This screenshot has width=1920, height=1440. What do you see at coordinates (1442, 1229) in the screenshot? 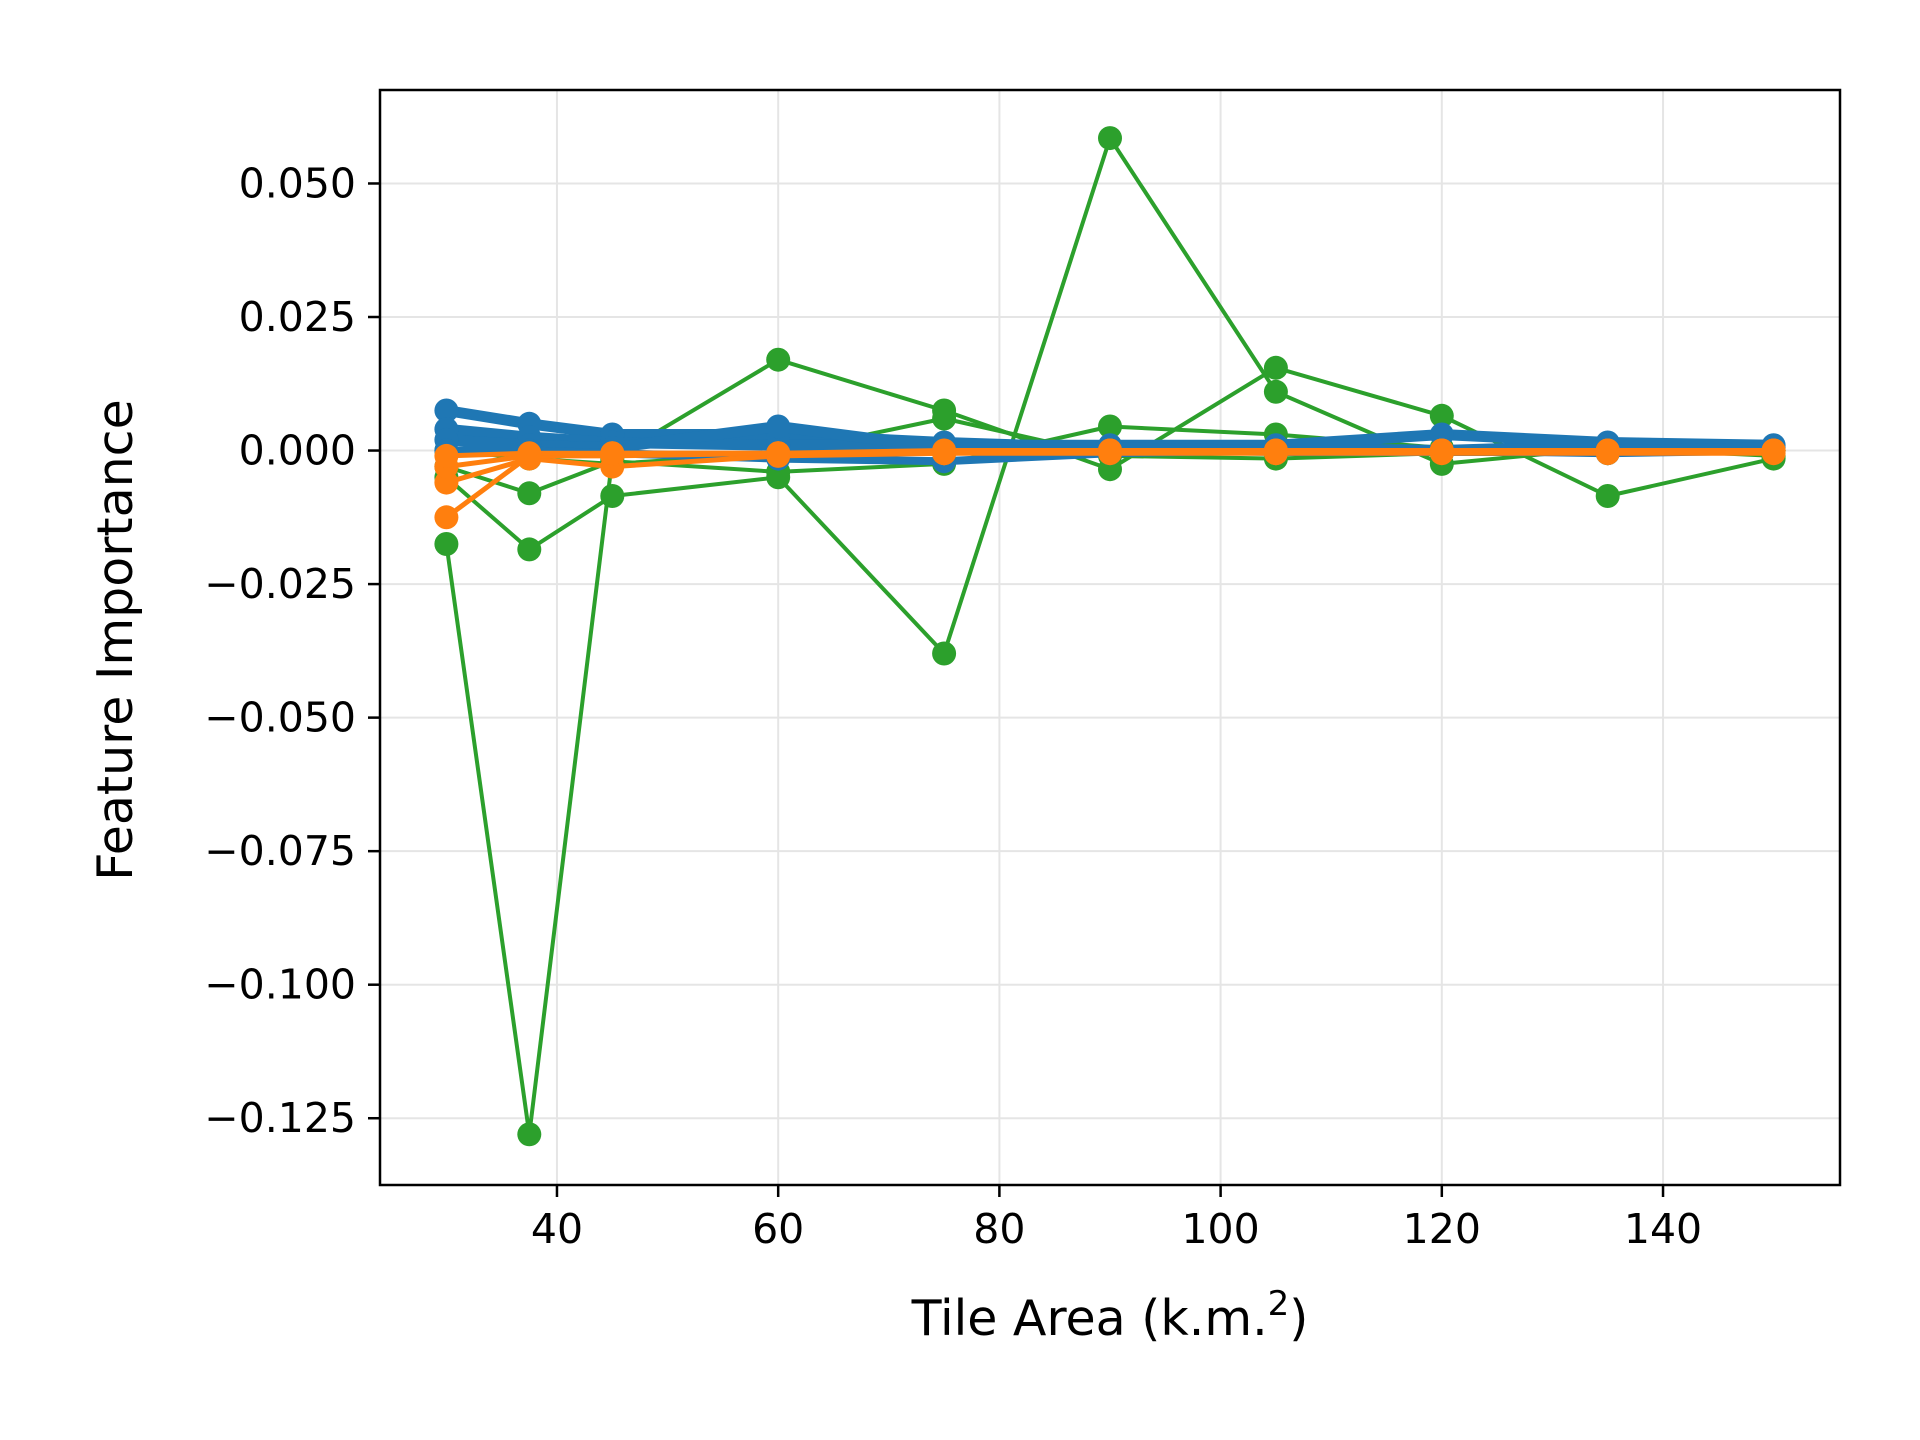
I see `x-tick-label: 120` at bounding box center [1442, 1229].